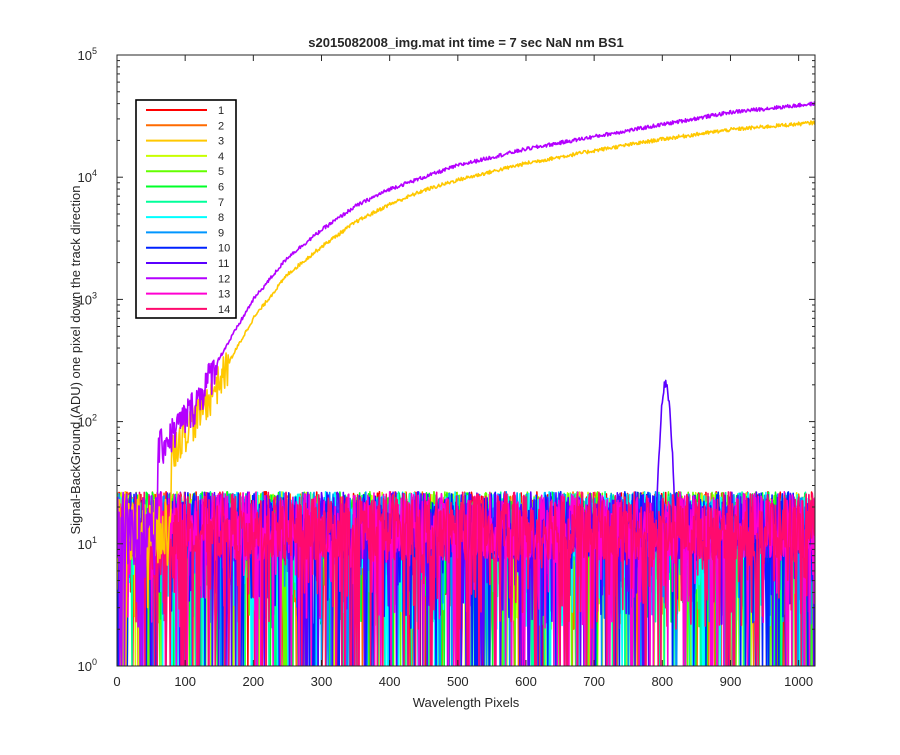 The image size is (900, 755). Describe the element at coordinates (798, 681) in the screenshot. I see `x-tick-label: 1000` at that location.